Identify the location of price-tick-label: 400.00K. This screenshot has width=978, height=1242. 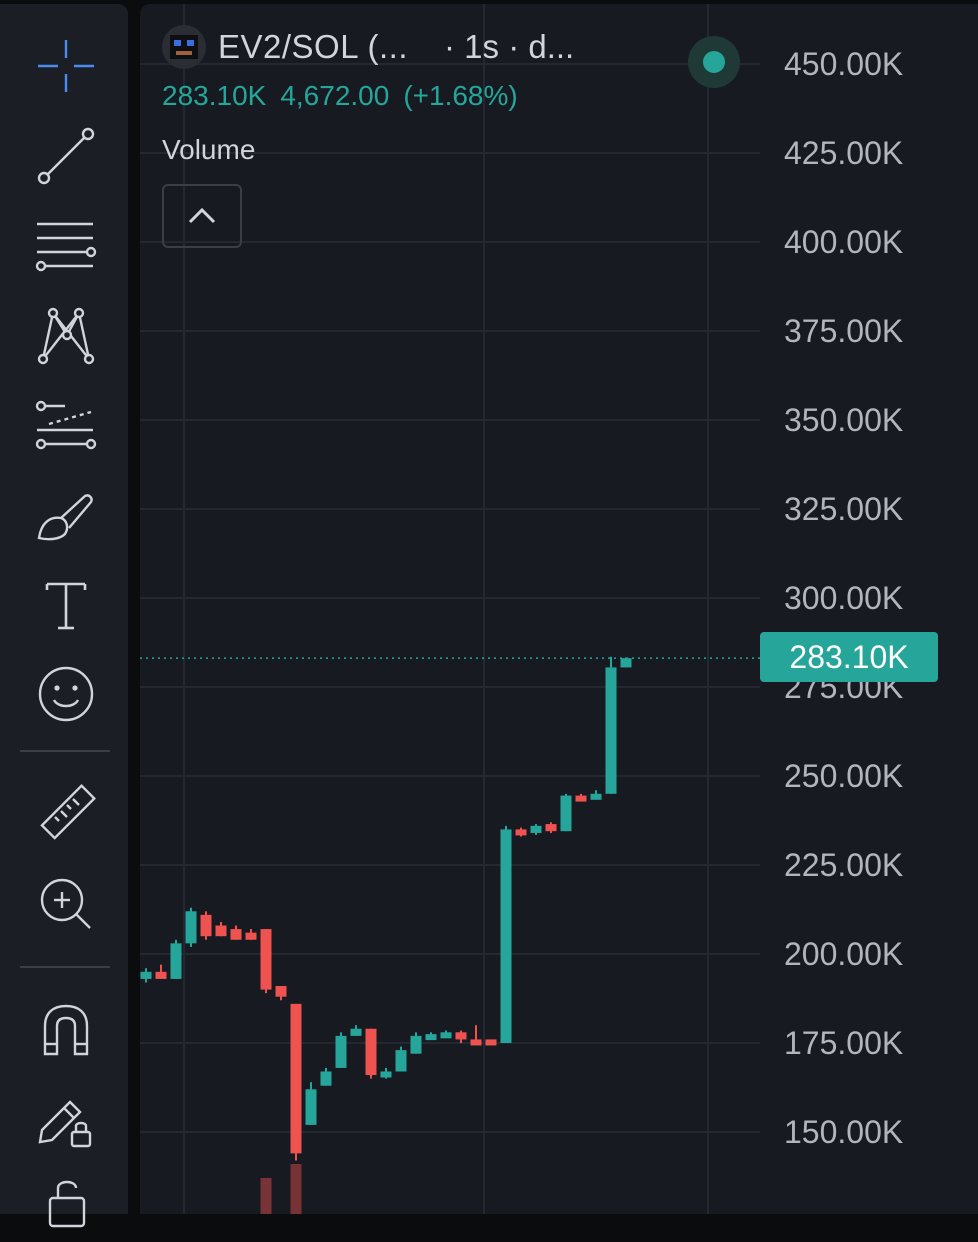
(844, 242).